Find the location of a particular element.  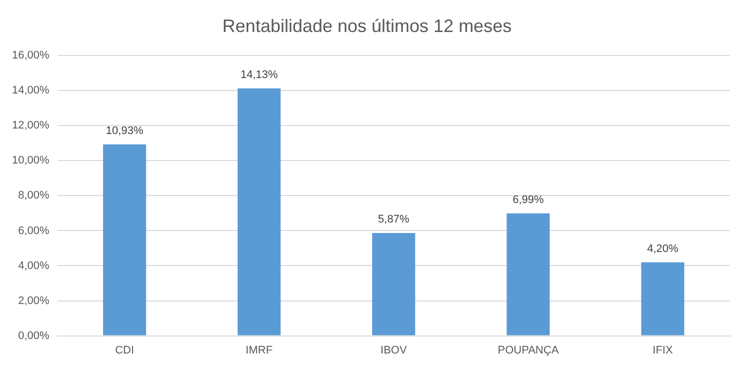

chart-title: Rentabilidade nos últimos 12 meses is located at coordinates (367, 26).